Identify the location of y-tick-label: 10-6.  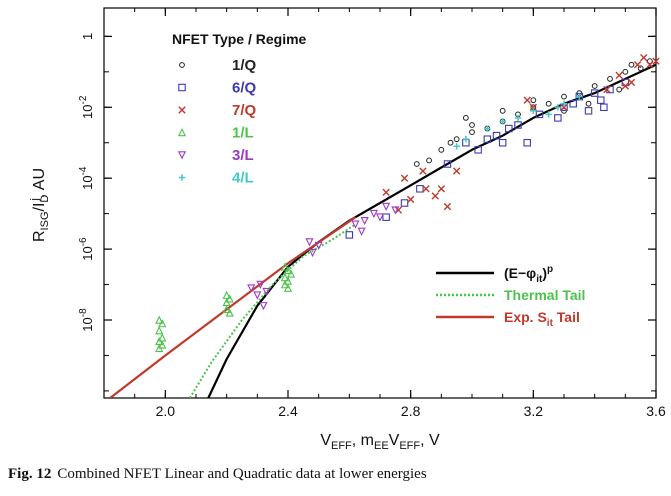
(86, 249).